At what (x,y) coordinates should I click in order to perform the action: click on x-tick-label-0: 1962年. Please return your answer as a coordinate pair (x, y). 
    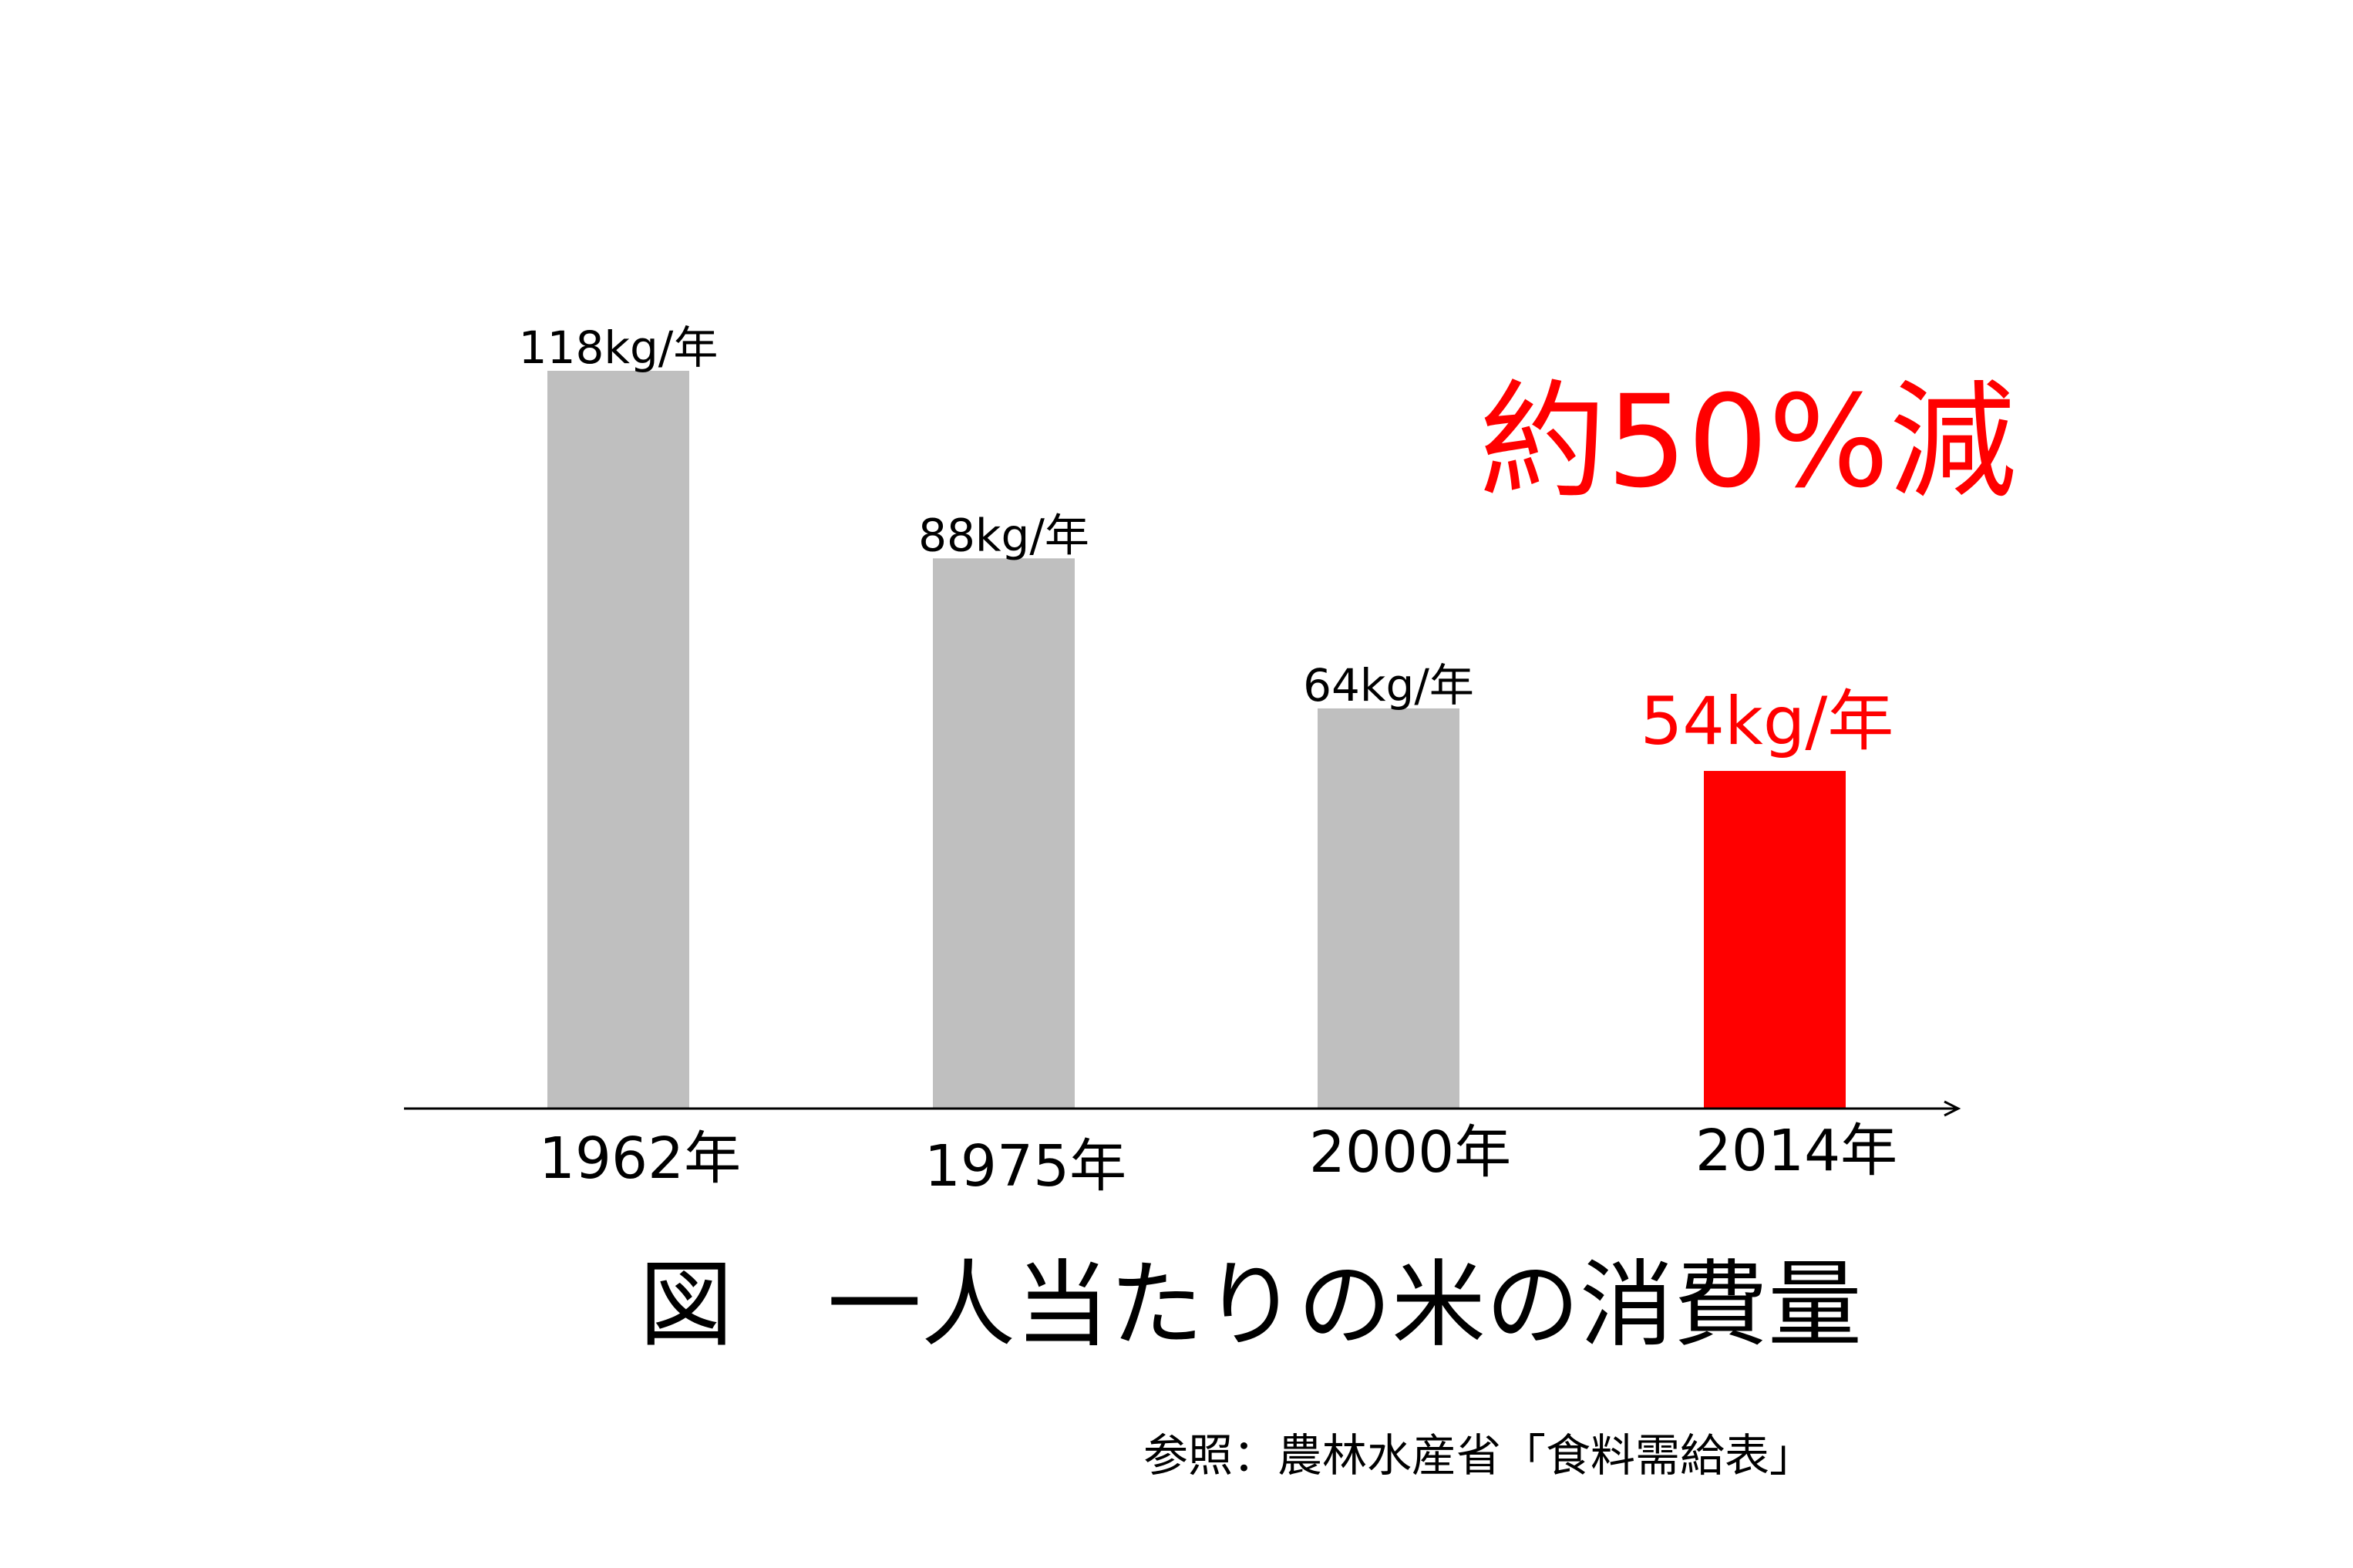
    Looking at the image, I should click on (640, 1159).